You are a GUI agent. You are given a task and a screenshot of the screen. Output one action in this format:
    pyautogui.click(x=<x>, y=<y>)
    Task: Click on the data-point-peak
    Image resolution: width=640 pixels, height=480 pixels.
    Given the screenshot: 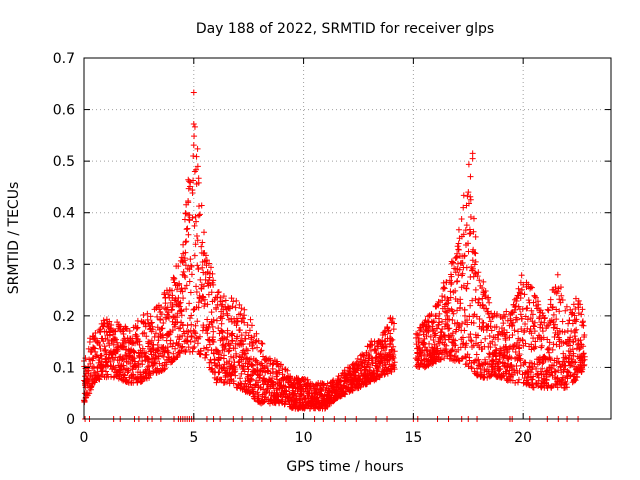 What is the action you would take?
    pyautogui.click(x=193, y=124)
    